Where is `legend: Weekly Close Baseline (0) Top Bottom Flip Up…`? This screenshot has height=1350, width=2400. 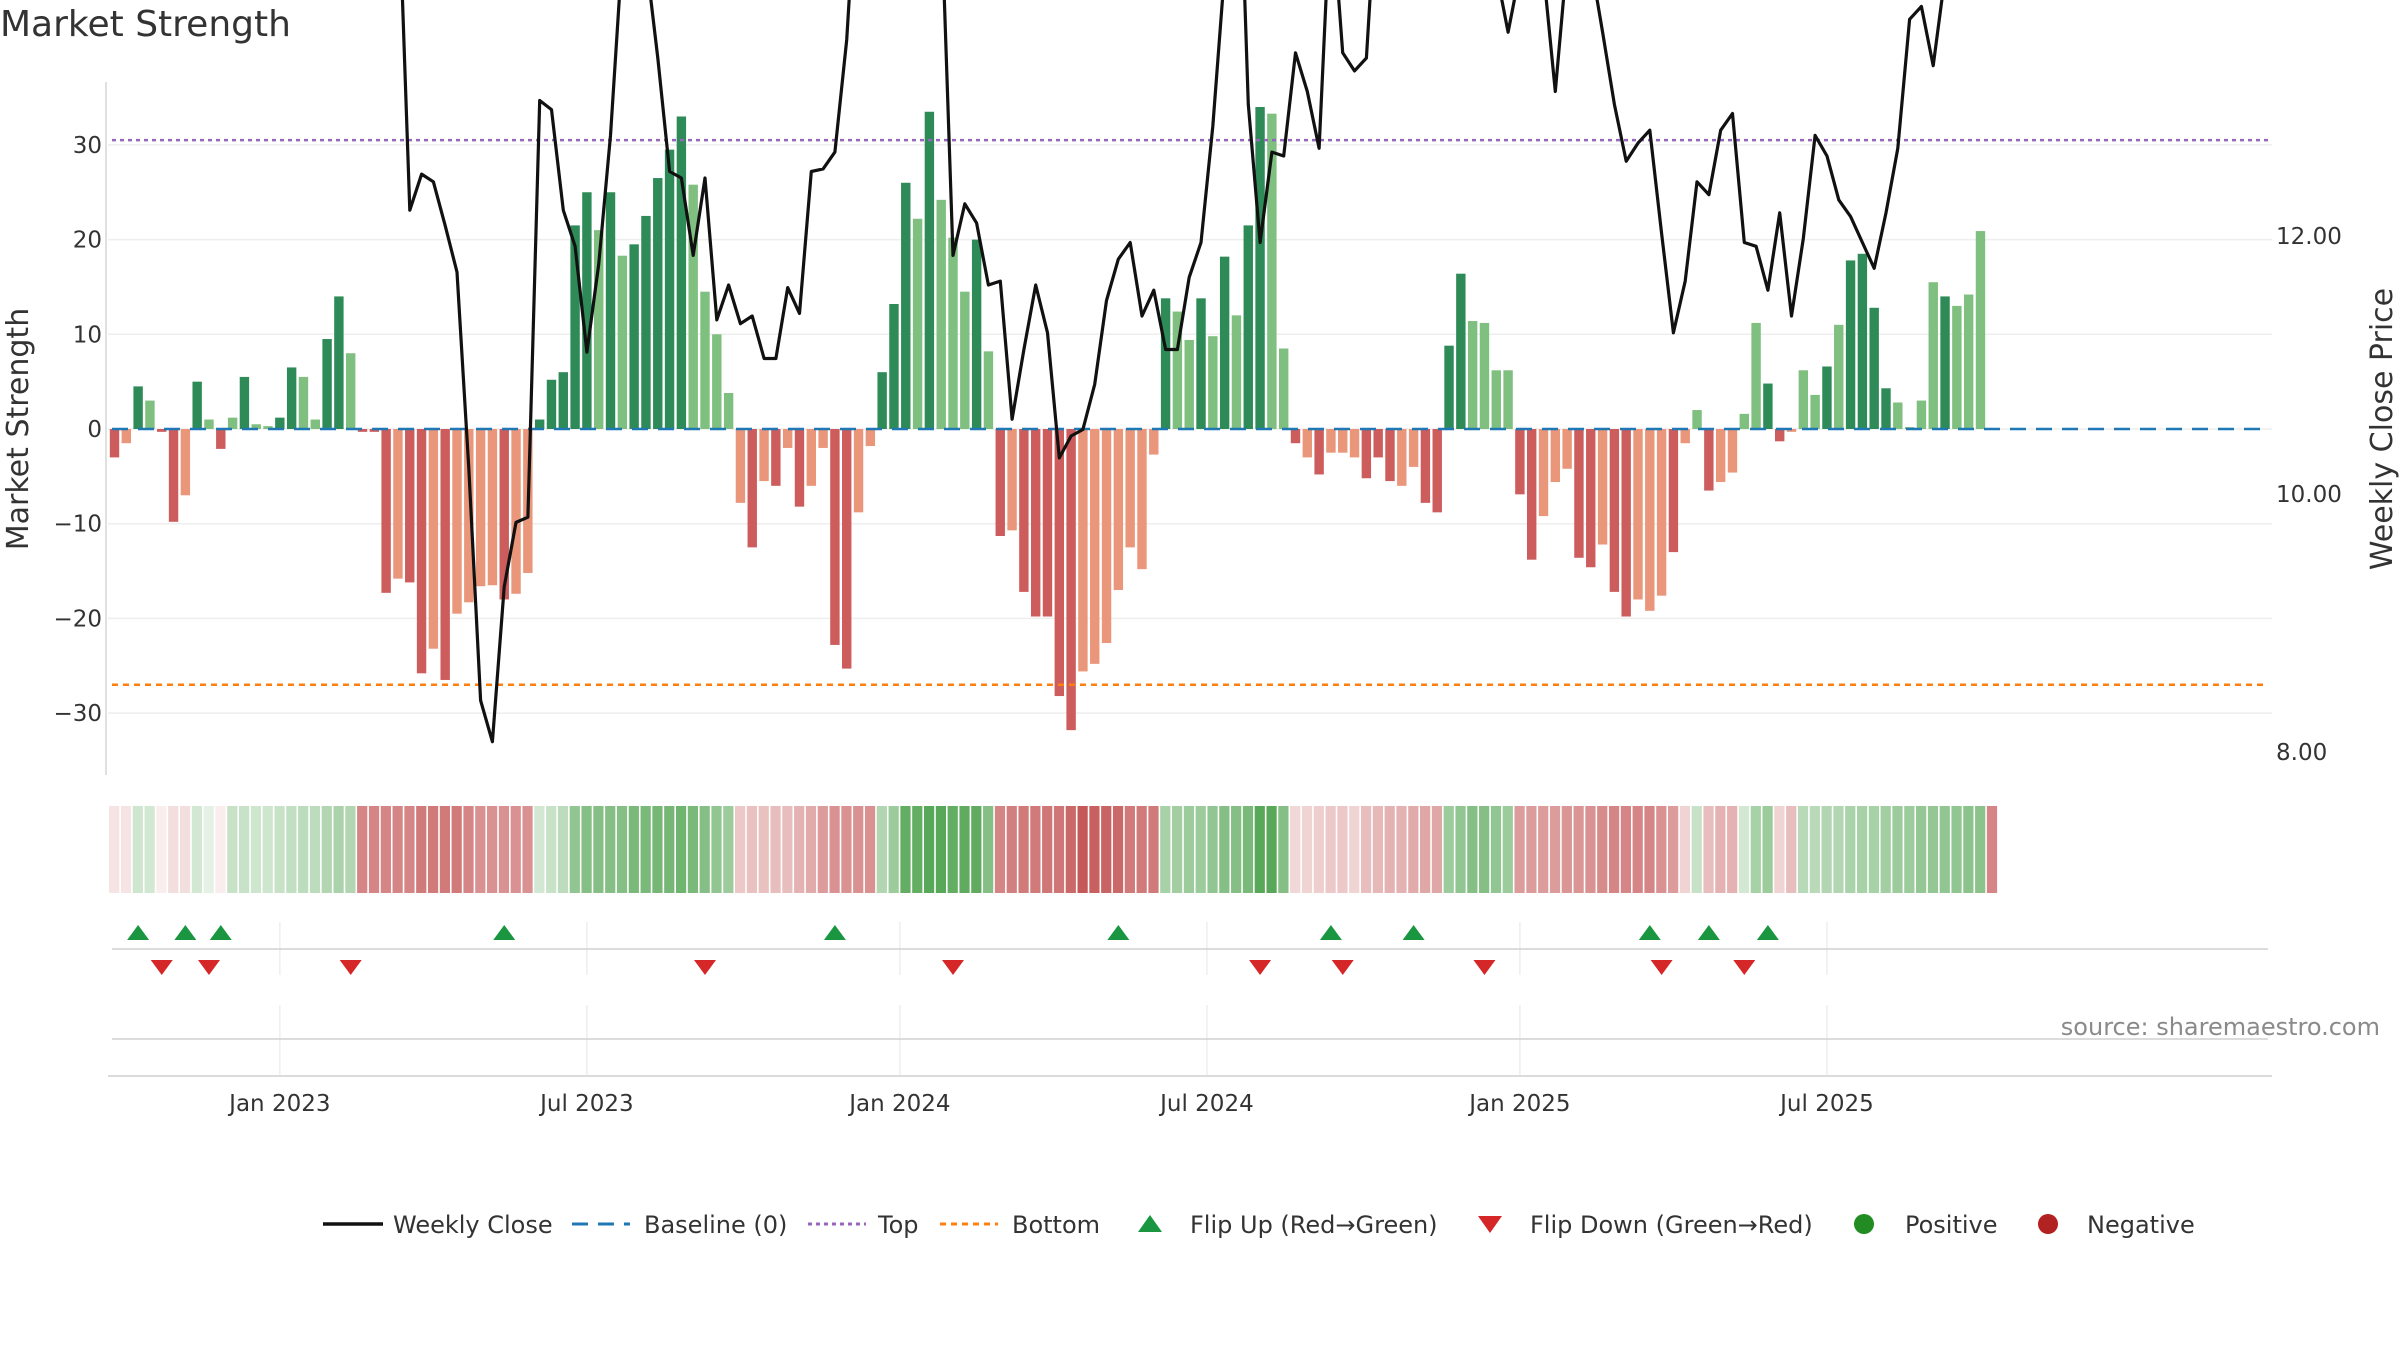 legend: Weekly Close Baseline (0) Top Bottom Flip Up… is located at coordinates (1259, 1225).